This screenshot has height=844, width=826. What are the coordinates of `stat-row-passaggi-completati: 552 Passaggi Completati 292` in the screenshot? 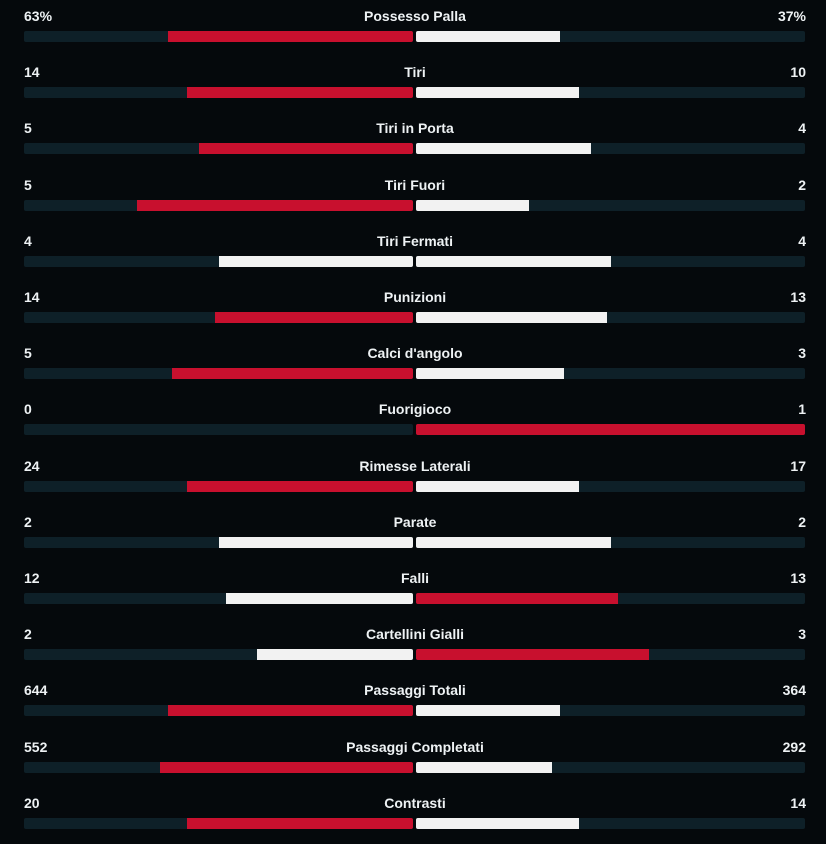 It's located at (413, 760).